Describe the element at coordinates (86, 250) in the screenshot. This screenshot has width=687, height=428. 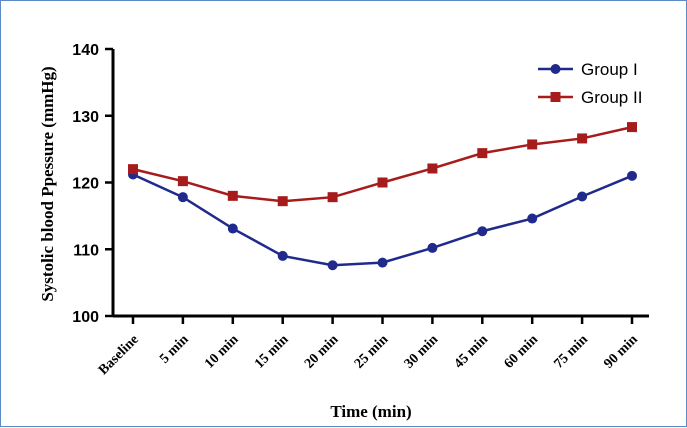
I see `y-tick-label: 110` at that location.